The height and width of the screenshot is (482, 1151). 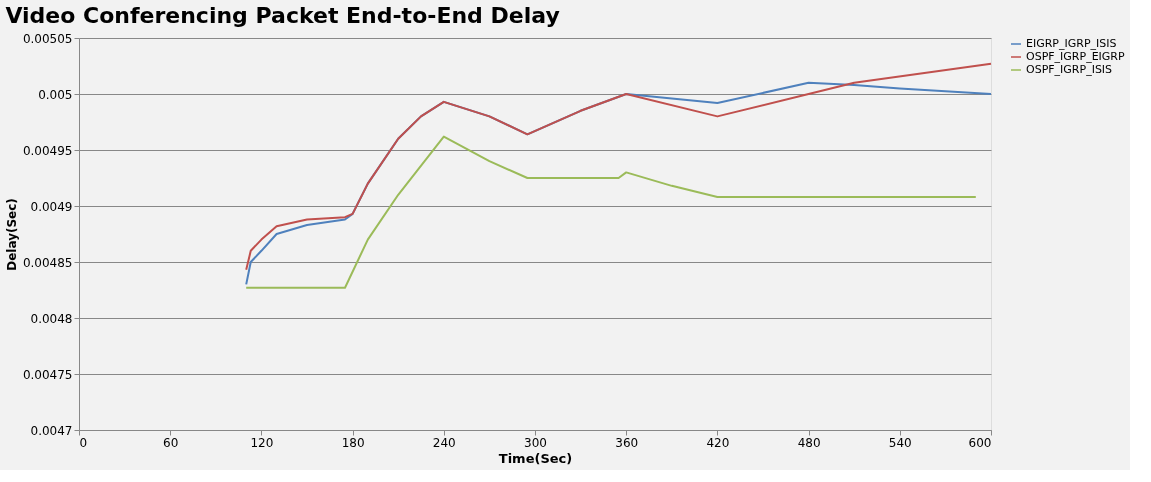 I want to click on y-tick-label: 0.00495, so click(x=47, y=150).